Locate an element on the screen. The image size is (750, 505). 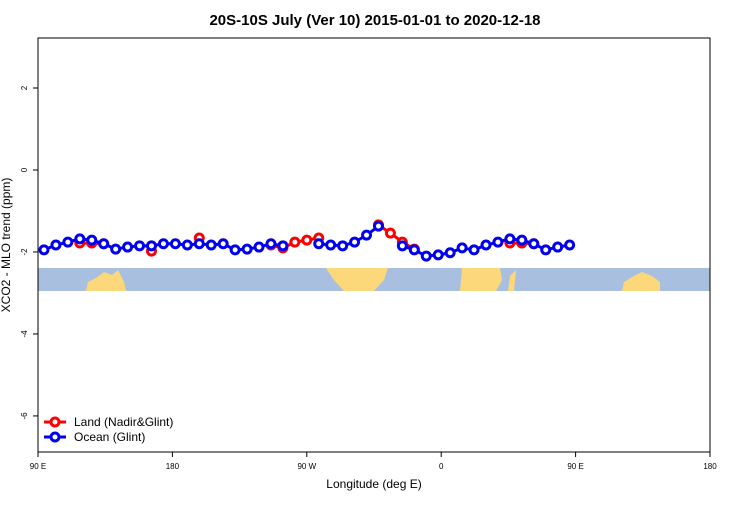
y-tick-label: -4 is located at coordinates (24, 334).